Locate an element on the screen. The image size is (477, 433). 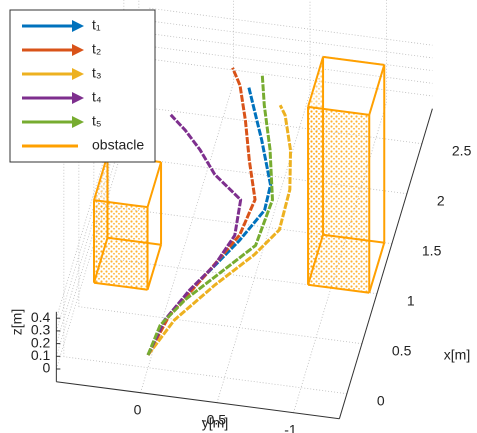
x-tick-label: 1.5 is located at coordinates (432, 250).